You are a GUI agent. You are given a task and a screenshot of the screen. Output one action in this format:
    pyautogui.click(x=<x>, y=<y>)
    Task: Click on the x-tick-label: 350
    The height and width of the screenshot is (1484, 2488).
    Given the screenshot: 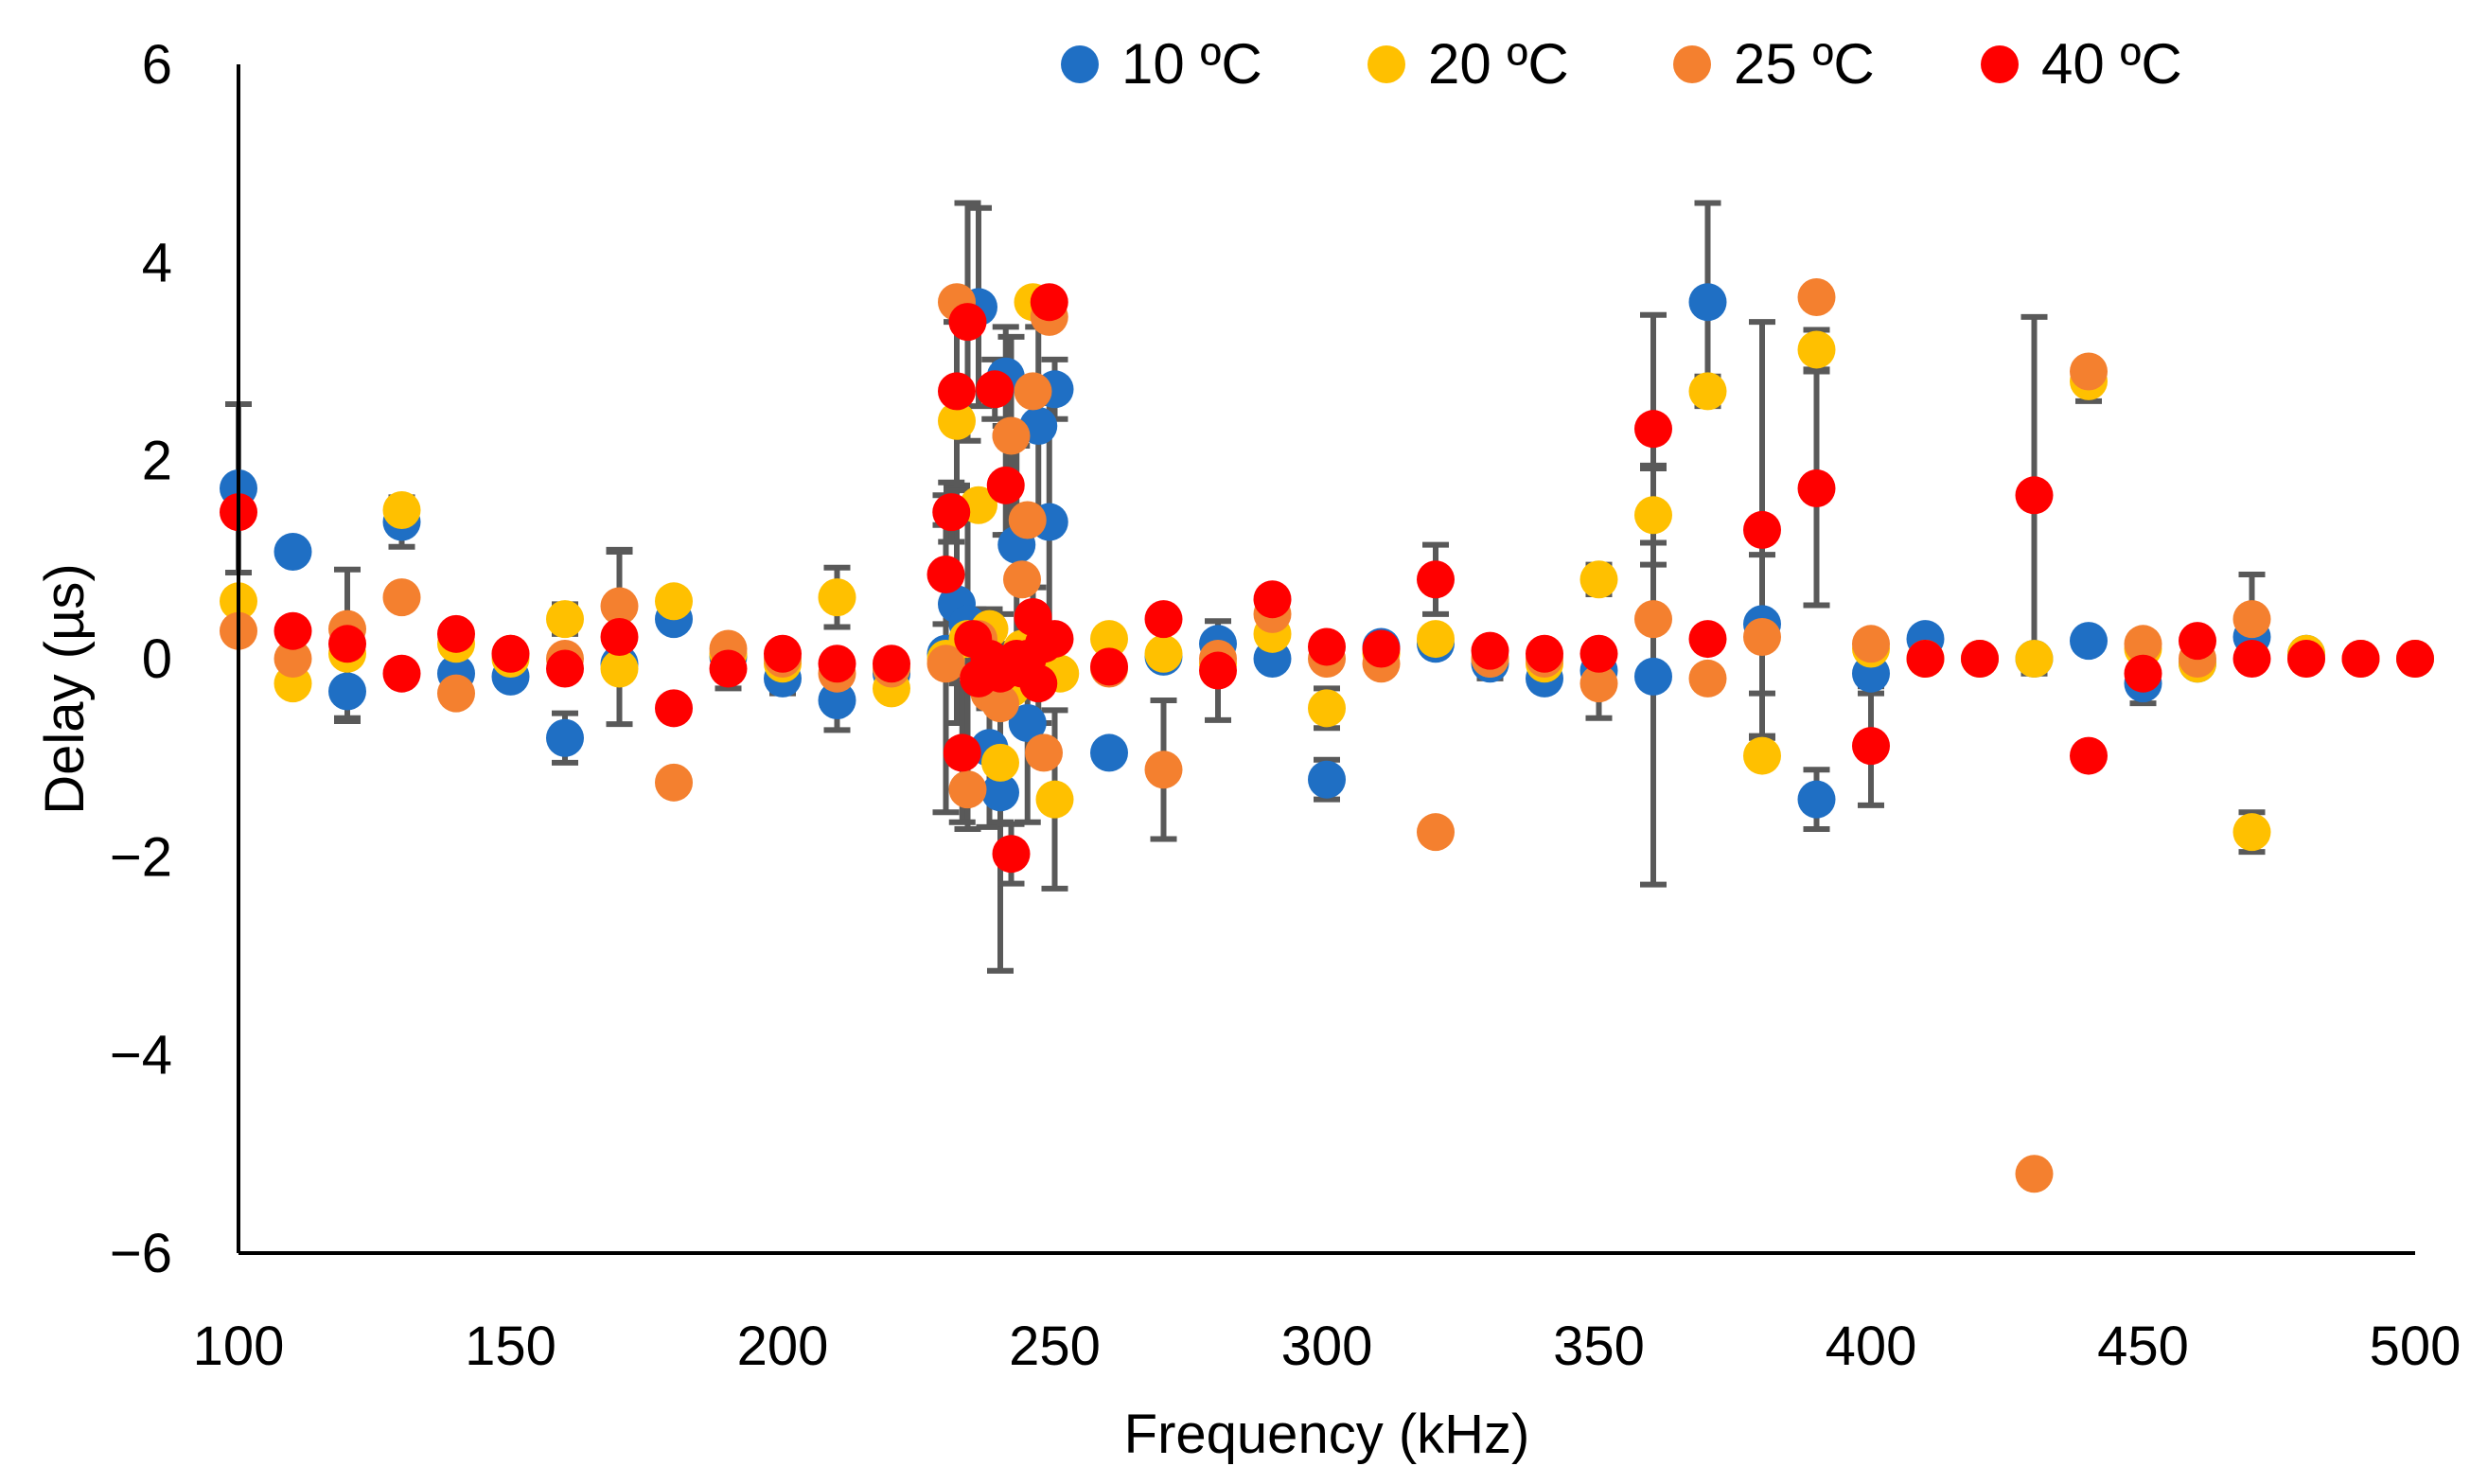 What is the action you would take?
    pyautogui.click(x=1599, y=1346)
    